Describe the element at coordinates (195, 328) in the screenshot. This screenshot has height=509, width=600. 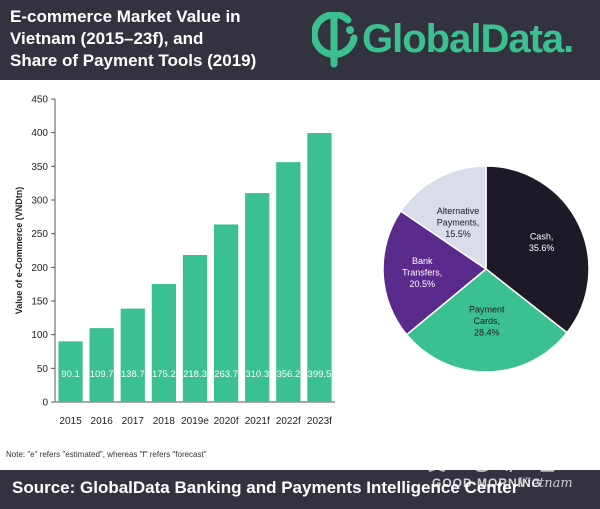
I see `bar-2019e` at that location.